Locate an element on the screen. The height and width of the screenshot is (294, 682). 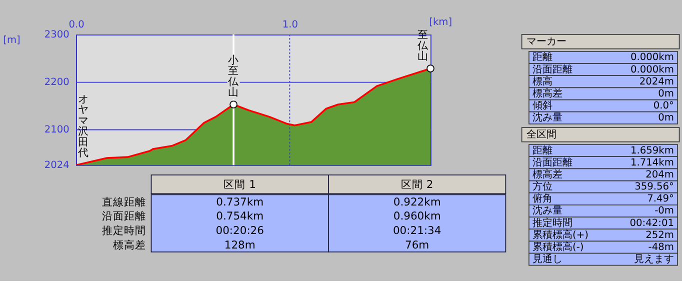
text: 0.737km is located at coordinates (240, 201).